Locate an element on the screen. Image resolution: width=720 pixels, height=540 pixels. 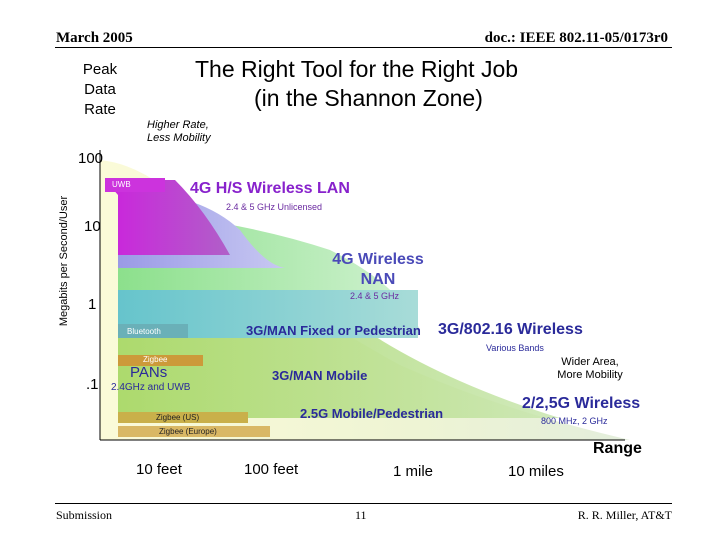
various-bands-label: Various Bands is located at coordinates (515, 348).